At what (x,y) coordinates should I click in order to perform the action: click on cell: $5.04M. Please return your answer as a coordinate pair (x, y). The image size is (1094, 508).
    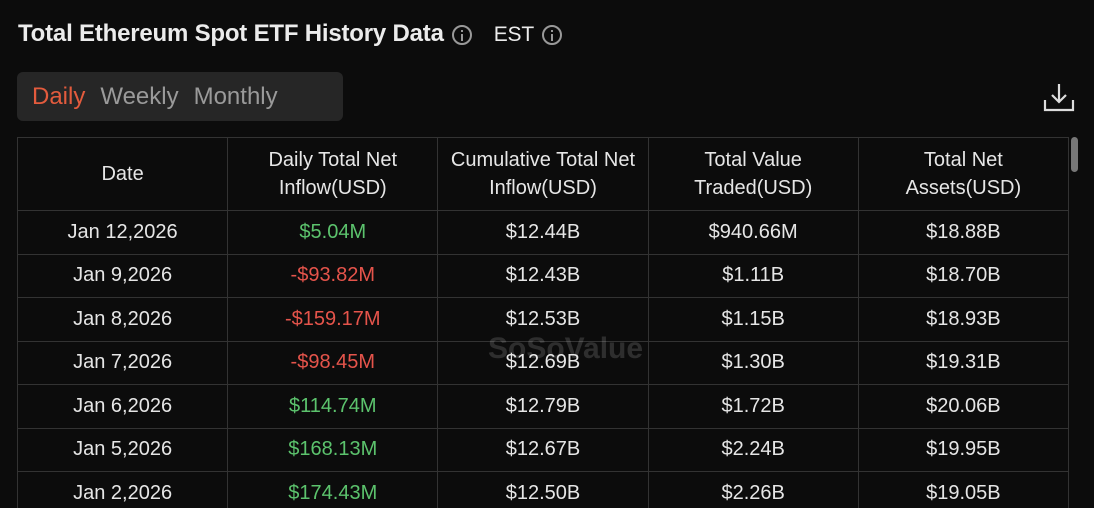
    Looking at the image, I should click on (333, 232).